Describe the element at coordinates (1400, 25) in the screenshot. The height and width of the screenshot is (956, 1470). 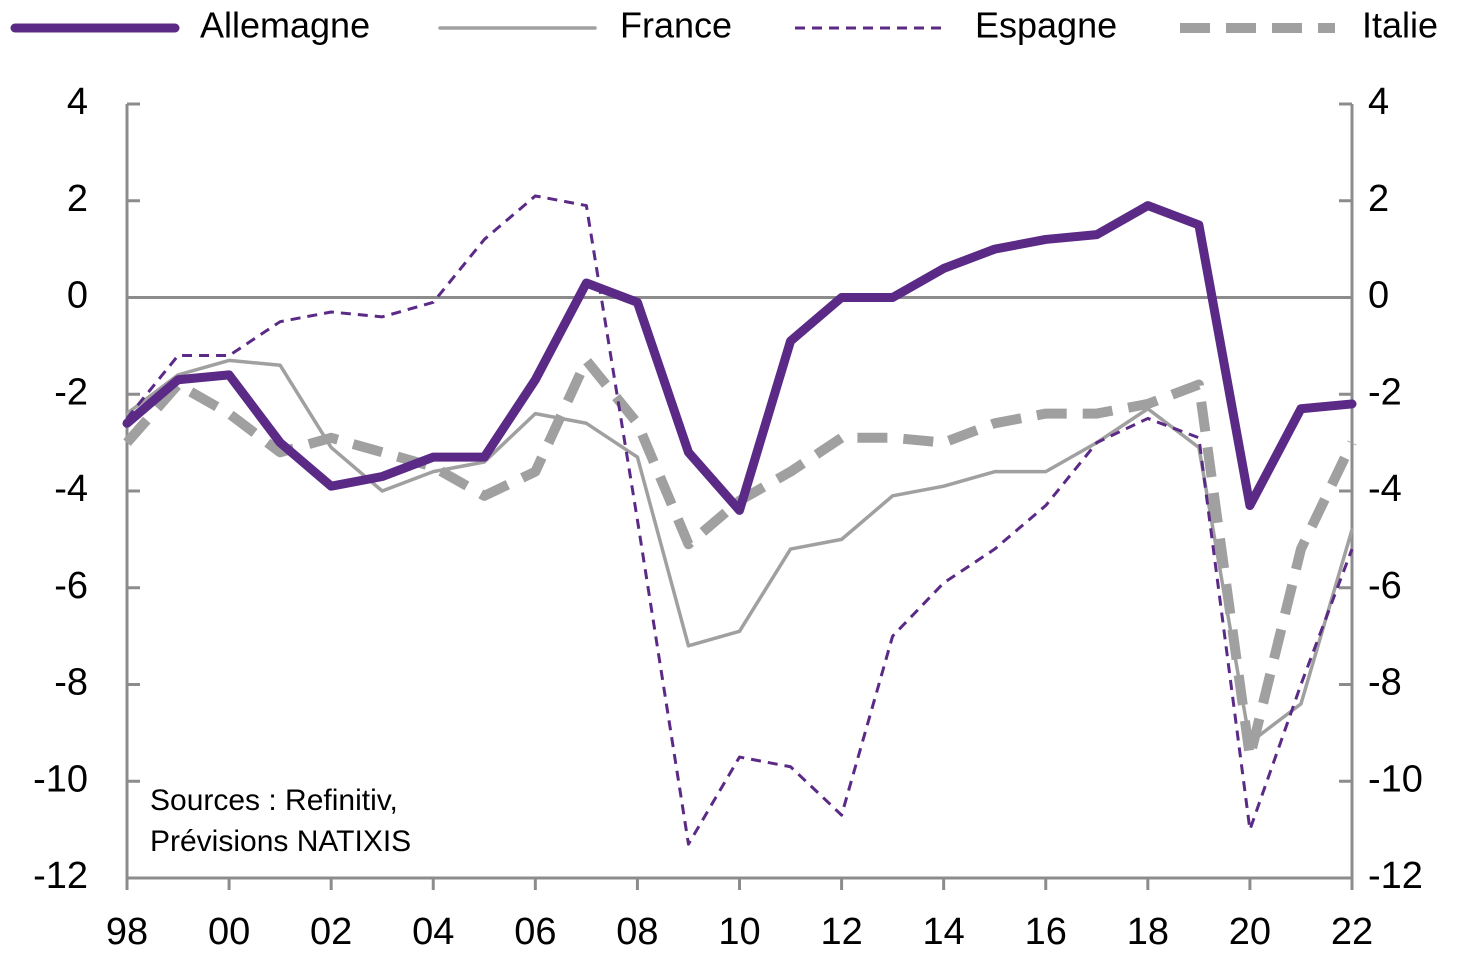
I see `legend-label: Italie` at that location.